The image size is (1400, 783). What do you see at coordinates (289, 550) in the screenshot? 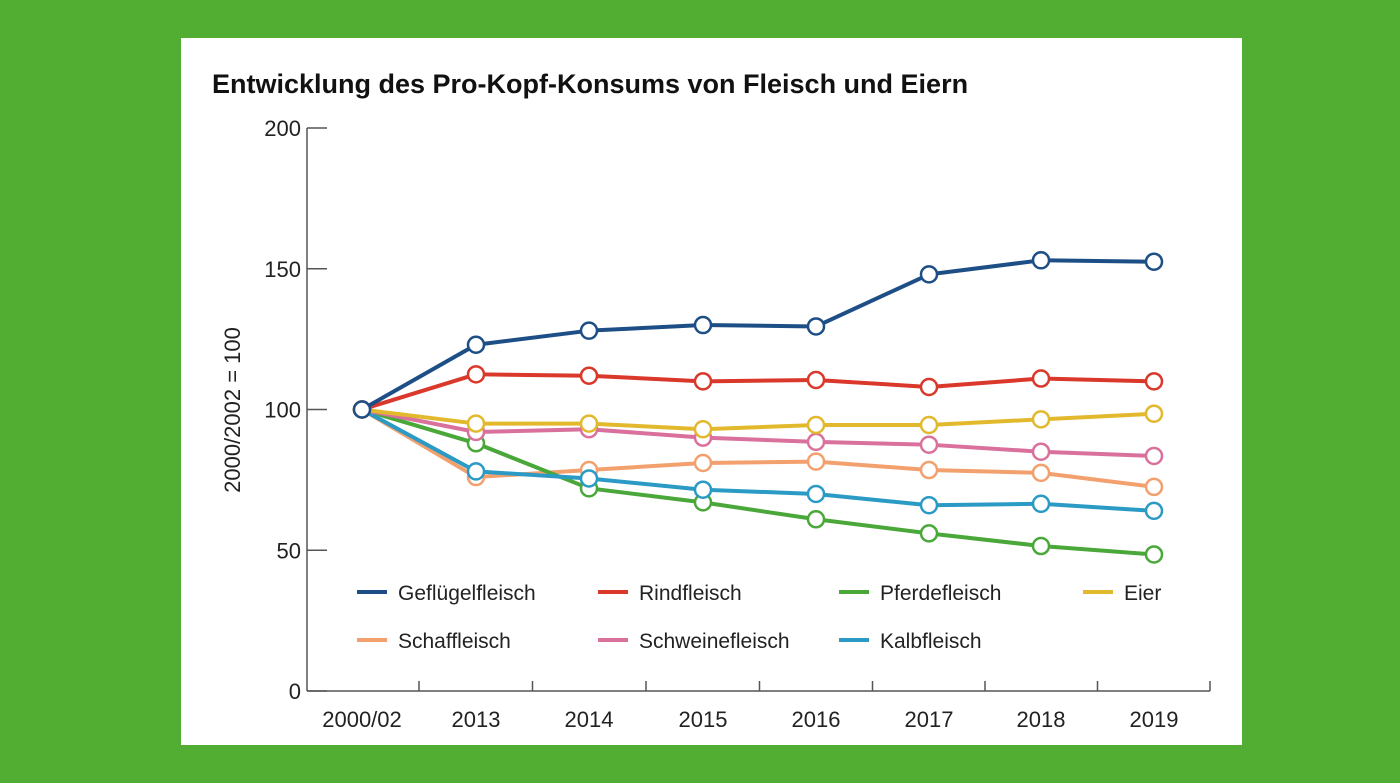
I see `y-tick-label: 50` at bounding box center [289, 550].